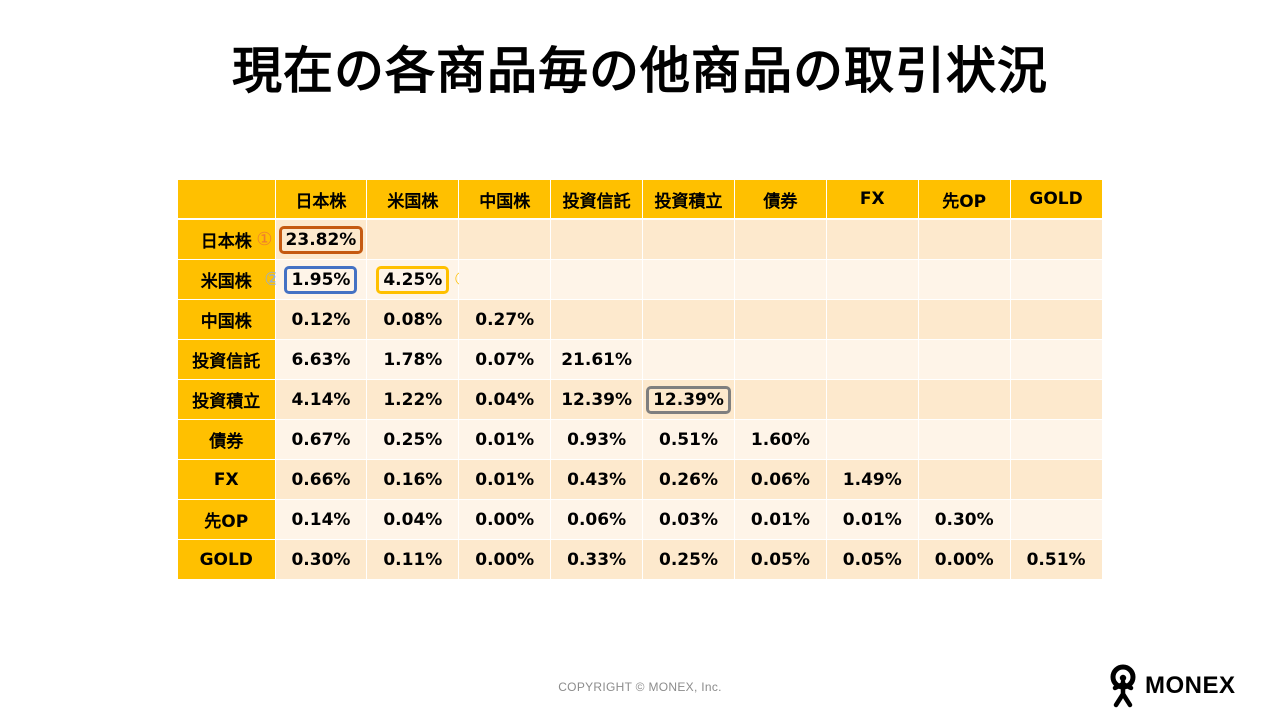 Image resolution: width=1280 pixels, height=720 pixels. I want to click on row-header-label: 米国株, so click(226, 282).